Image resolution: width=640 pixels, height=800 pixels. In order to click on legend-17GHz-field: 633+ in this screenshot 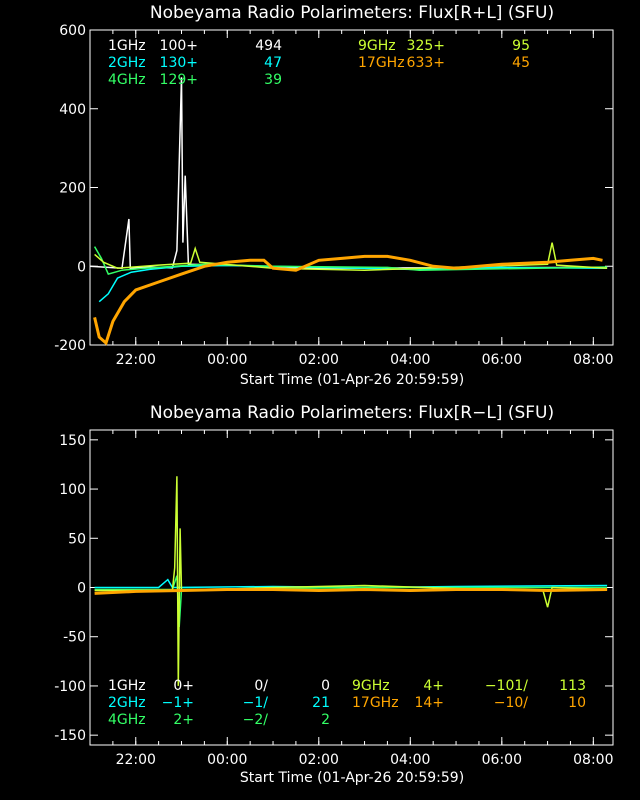, I will do `click(426, 63)`.